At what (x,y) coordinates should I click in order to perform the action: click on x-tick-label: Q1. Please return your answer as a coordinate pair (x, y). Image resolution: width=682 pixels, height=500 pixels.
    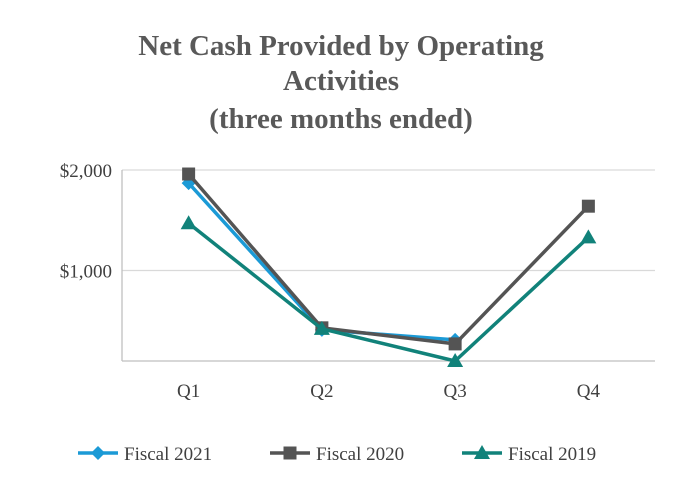
    Looking at the image, I should click on (188, 391).